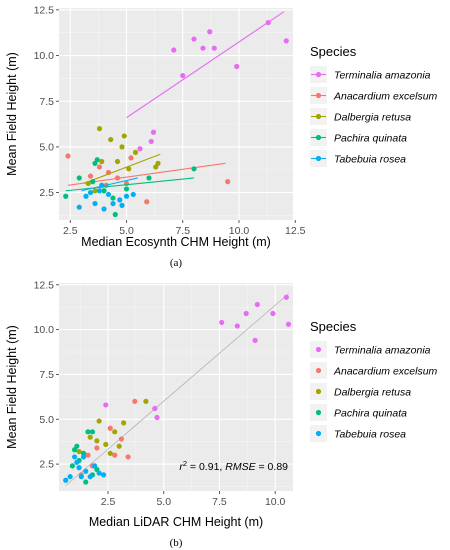  Describe the element at coordinates (108, 502) in the screenshot. I see `x-tick-label: 2.5` at that location.